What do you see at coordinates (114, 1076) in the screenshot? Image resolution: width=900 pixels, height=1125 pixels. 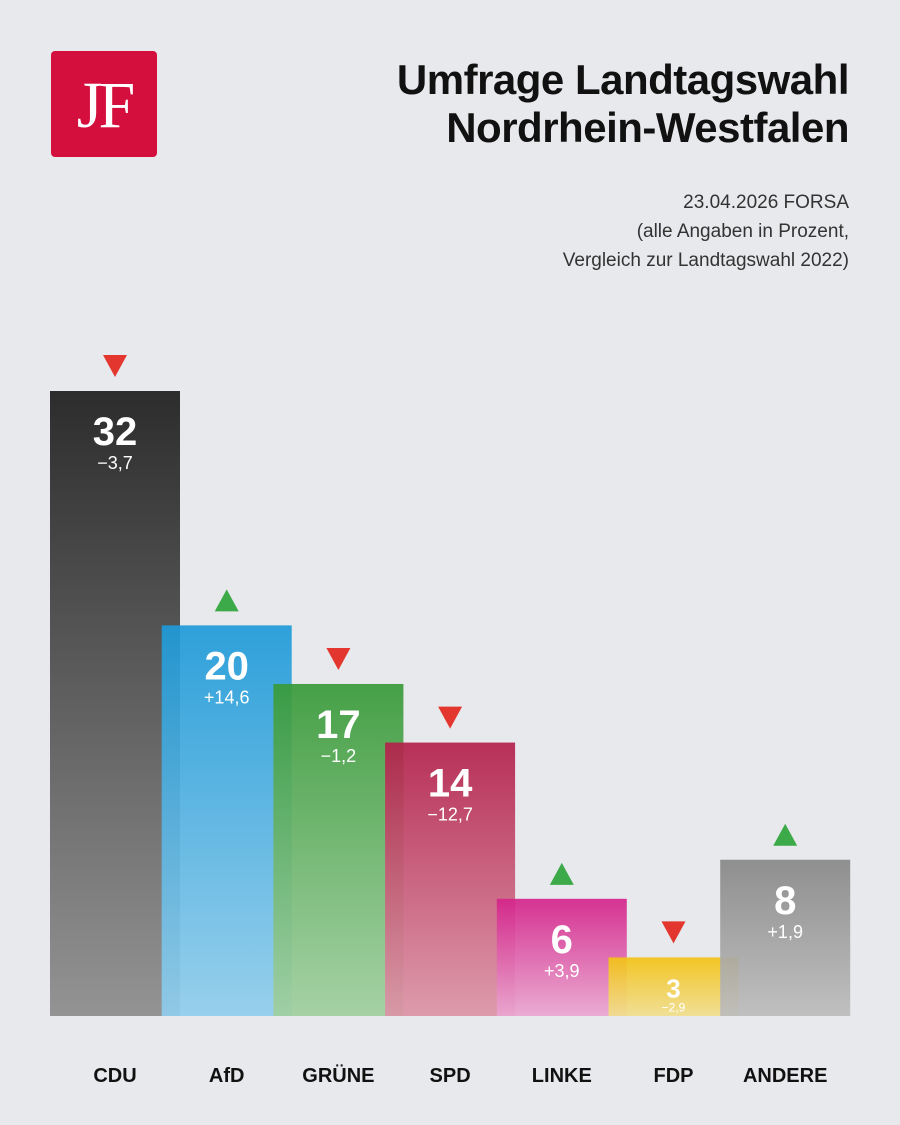 I see `category-label: CDU` at bounding box center [114, 1076].